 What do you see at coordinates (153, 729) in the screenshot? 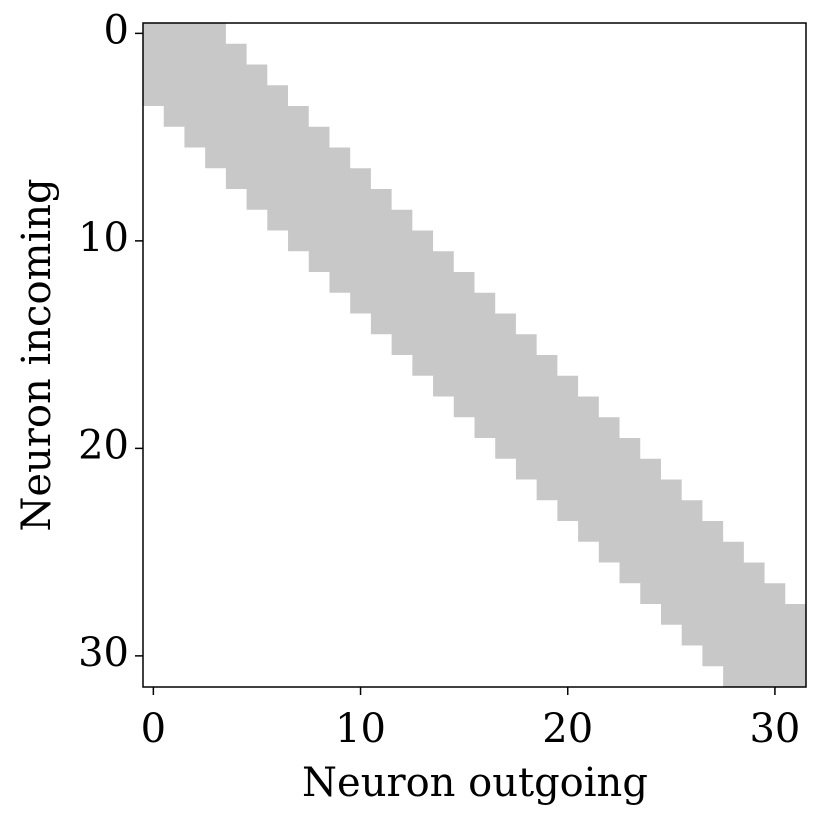
I see `x-tick-label: 0` at bounding box center [153, 729].